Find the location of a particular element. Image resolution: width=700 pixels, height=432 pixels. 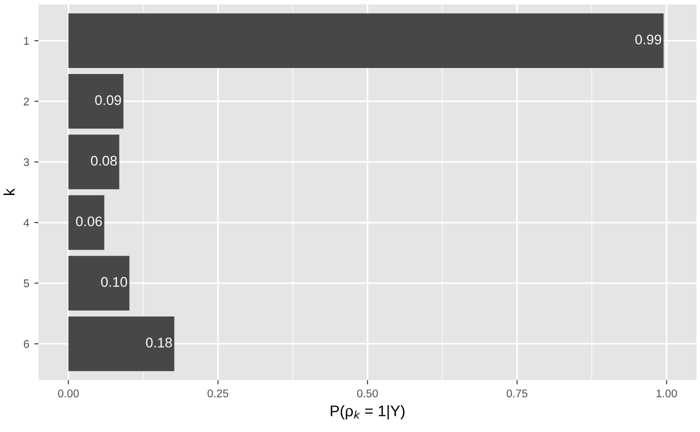

y-tick-label: 1 is located at coordinates (26, 41).